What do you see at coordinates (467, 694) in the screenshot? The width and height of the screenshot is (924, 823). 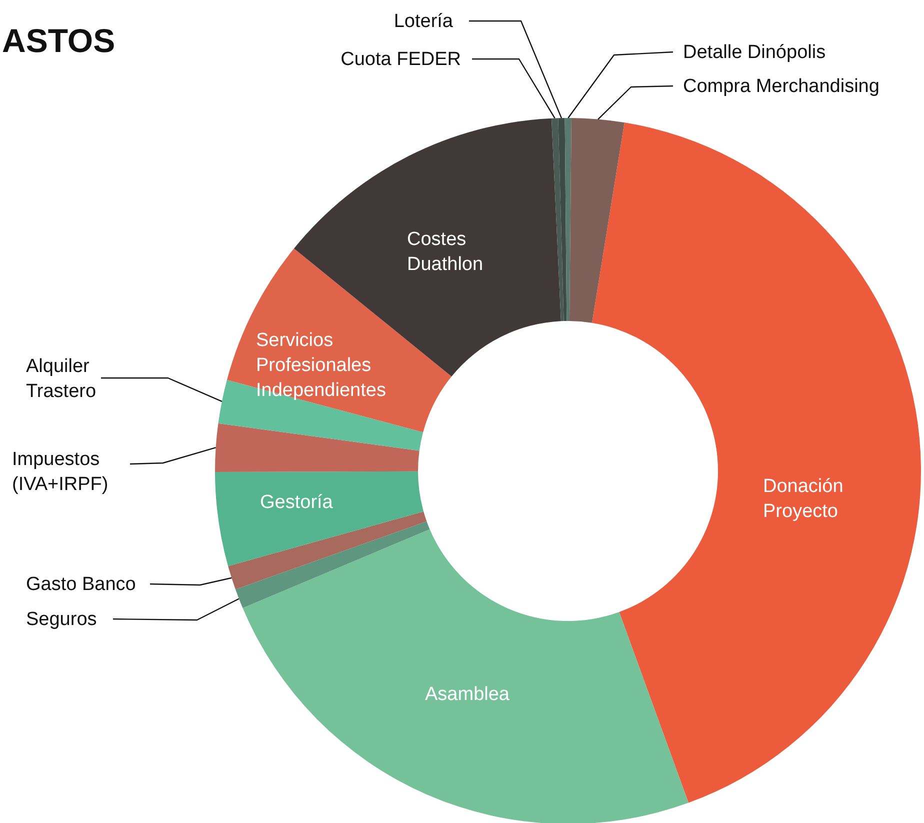 I see `slice-label: Asamblea` at bounding box center [467, 694].